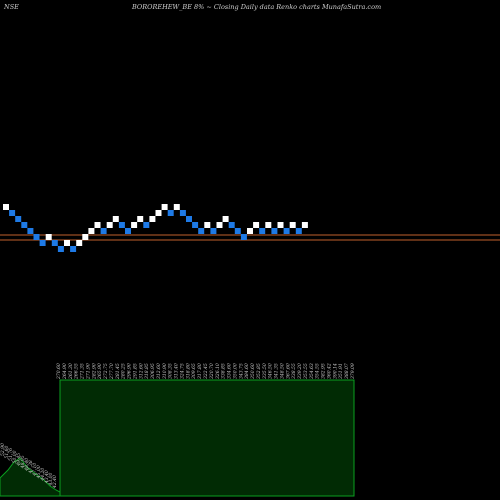  Describe the element at coordinates (147, 371) in the screenshot. I see `tick-label: 318.85` at that location.